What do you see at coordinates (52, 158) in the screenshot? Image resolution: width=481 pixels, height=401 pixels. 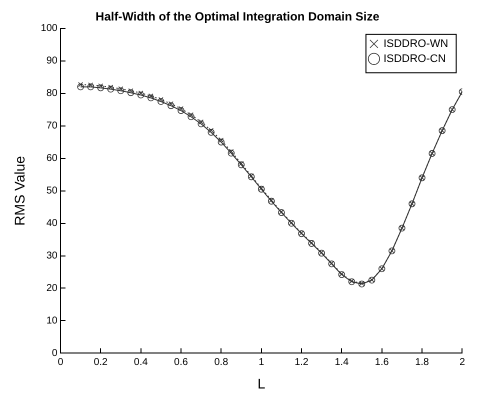 I see `y-tick-label: 60` at bounding box center [52, 158].